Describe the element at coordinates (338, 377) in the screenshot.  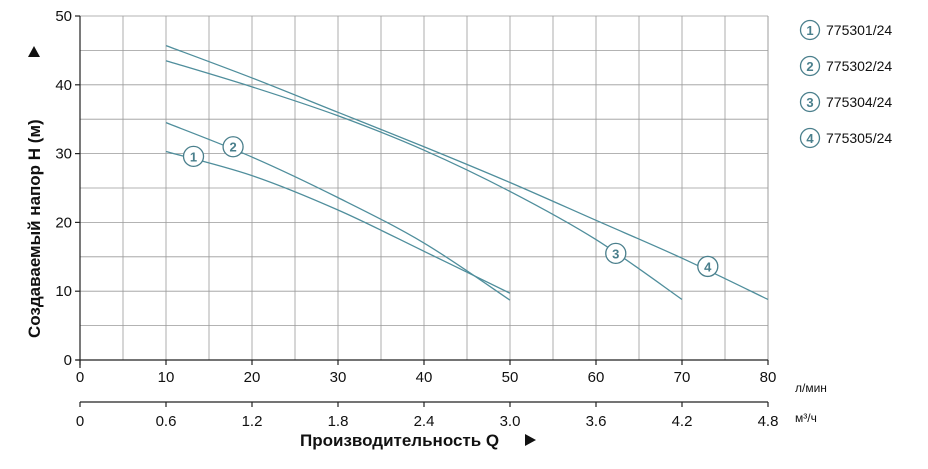
I see `x-tick-label: 30` at that location.